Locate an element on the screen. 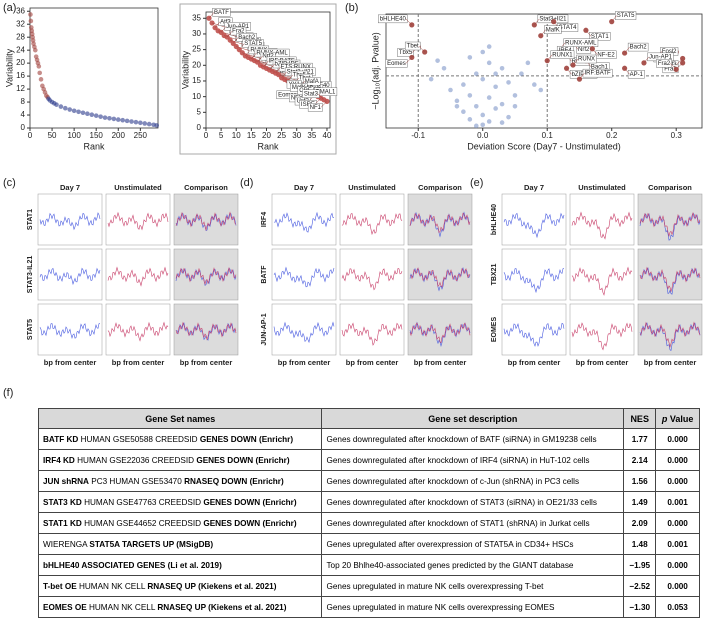 The height and width of the screenshot is (623, 709). panel-label: (d) is located at coordinates (246, 183).